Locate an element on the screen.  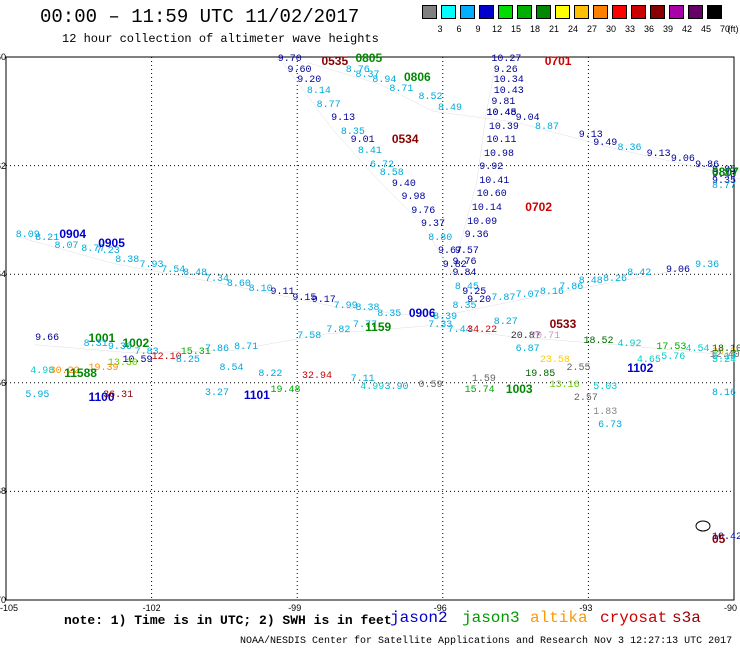
legend-unit: (ft) is located at coordinates (733, 29).